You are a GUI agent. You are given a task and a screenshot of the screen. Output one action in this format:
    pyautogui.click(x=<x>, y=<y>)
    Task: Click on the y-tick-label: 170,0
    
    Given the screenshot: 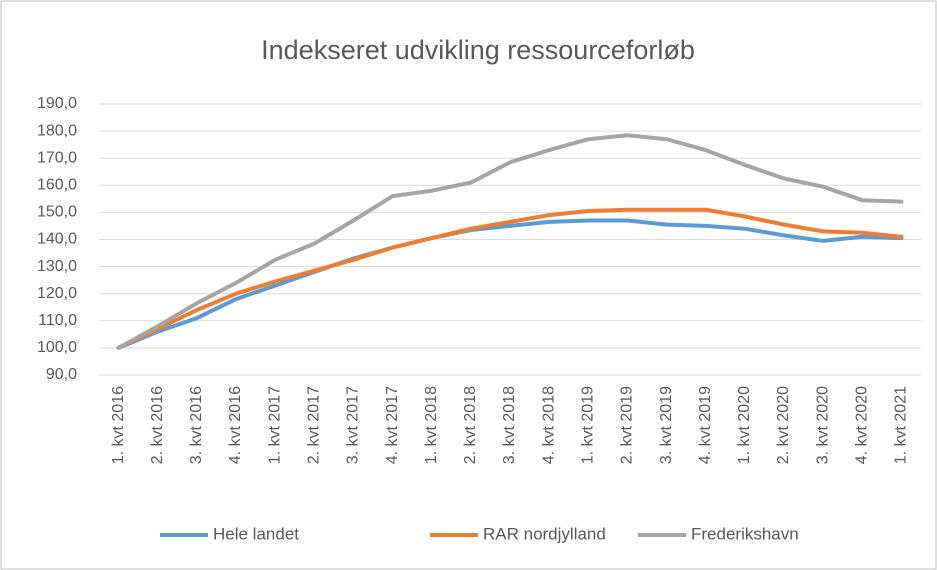 What is the action you would take?
    pyautogui.click(x=57, y=157)
    